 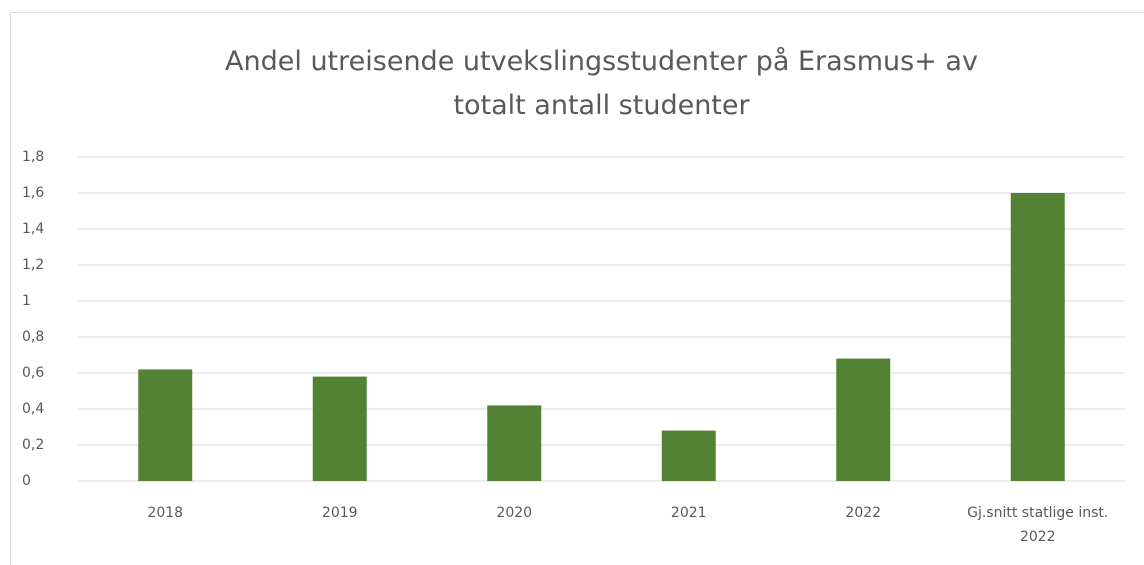 I want to click on y-tick-label: 1,4, so click(x=33, y=229).